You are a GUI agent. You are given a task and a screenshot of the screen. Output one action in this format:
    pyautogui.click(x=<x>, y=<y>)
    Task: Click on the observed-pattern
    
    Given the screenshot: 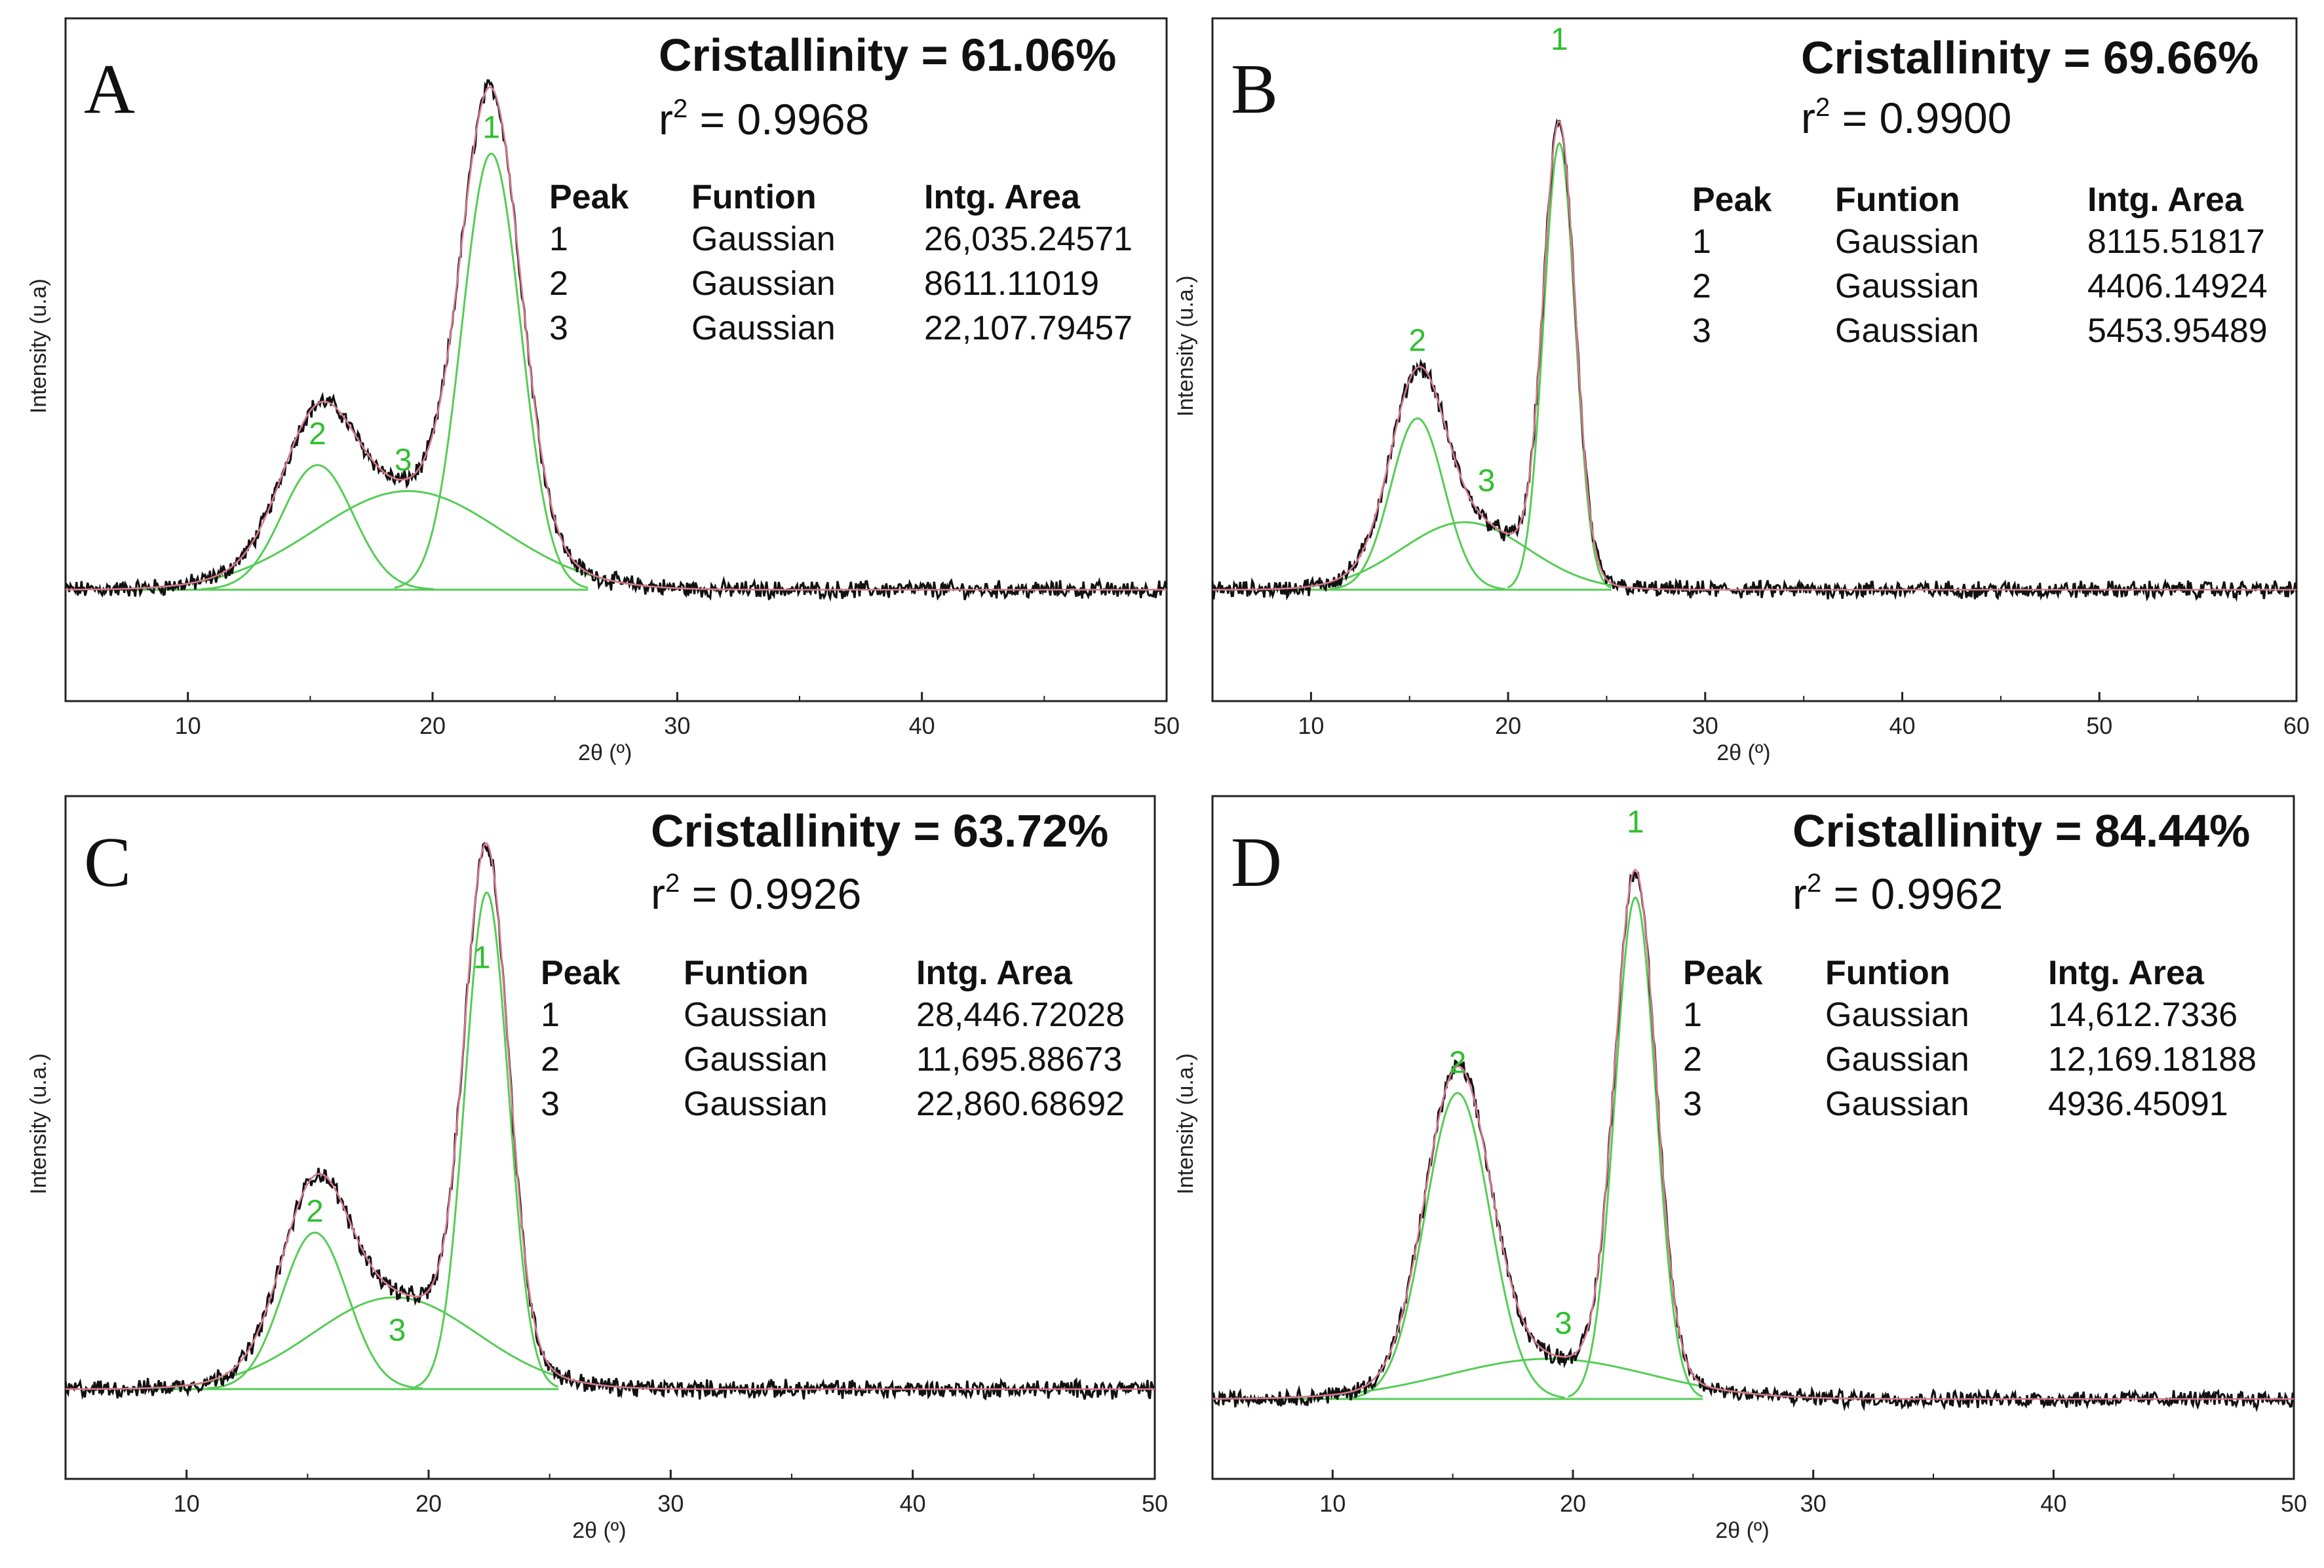 What is the action you would take?
    pyautogui.click(x=1754, y=360)
    